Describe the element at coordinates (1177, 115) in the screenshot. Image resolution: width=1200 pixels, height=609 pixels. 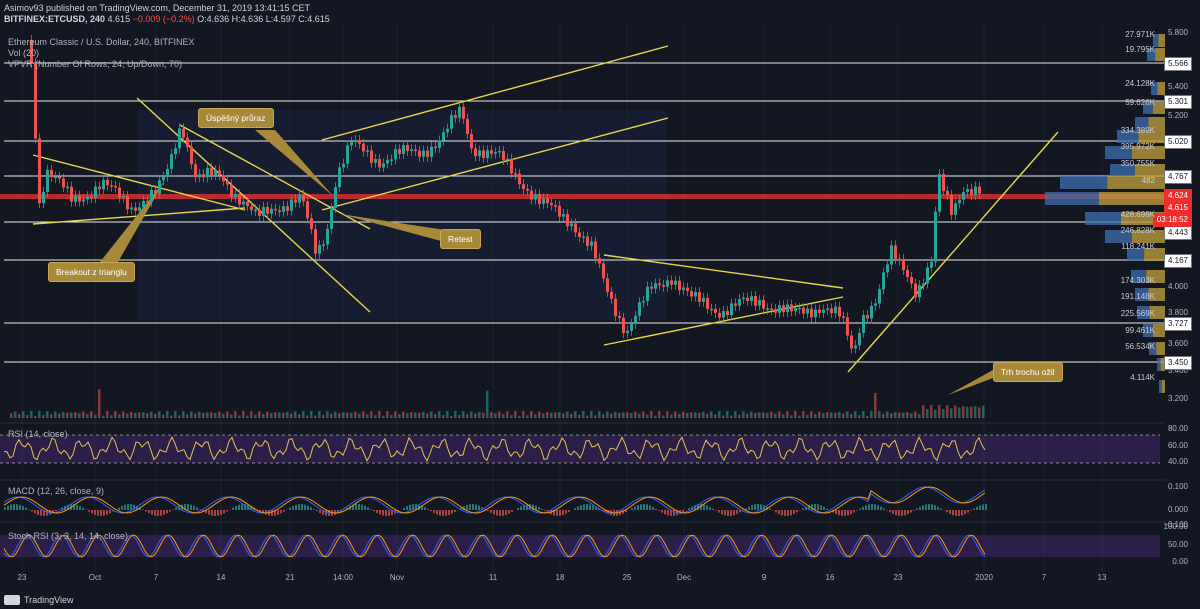
I see `price-tick: 5.200` at that location.